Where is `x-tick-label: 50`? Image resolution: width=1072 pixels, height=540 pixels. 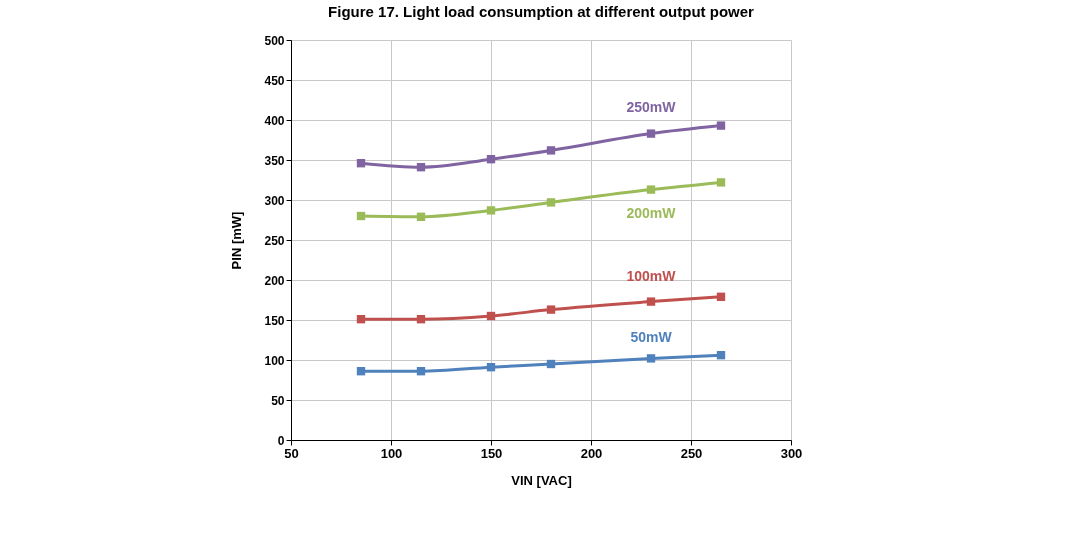 x-tick-label: 50 is located at coordinates (291, 453).